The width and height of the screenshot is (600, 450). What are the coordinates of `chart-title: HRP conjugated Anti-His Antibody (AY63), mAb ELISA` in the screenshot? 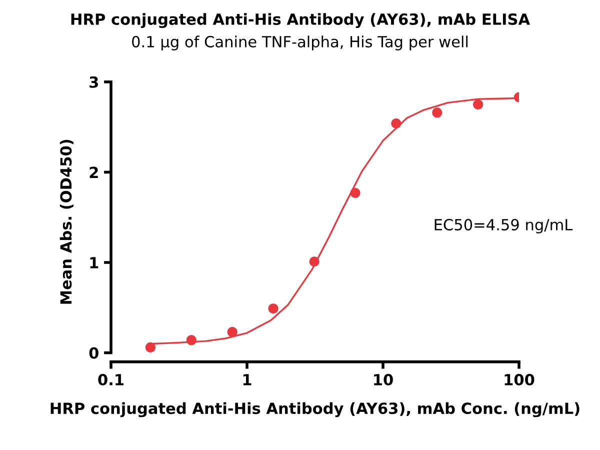 It's located at (300, 20).